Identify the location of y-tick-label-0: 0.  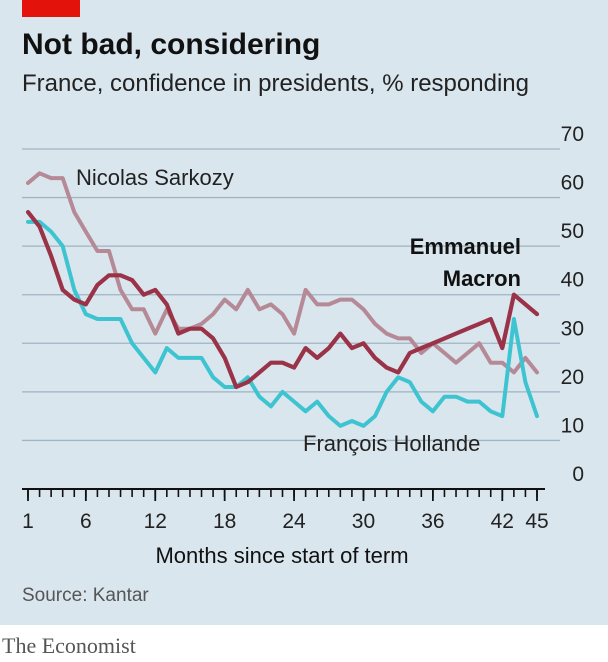
(578, 474).